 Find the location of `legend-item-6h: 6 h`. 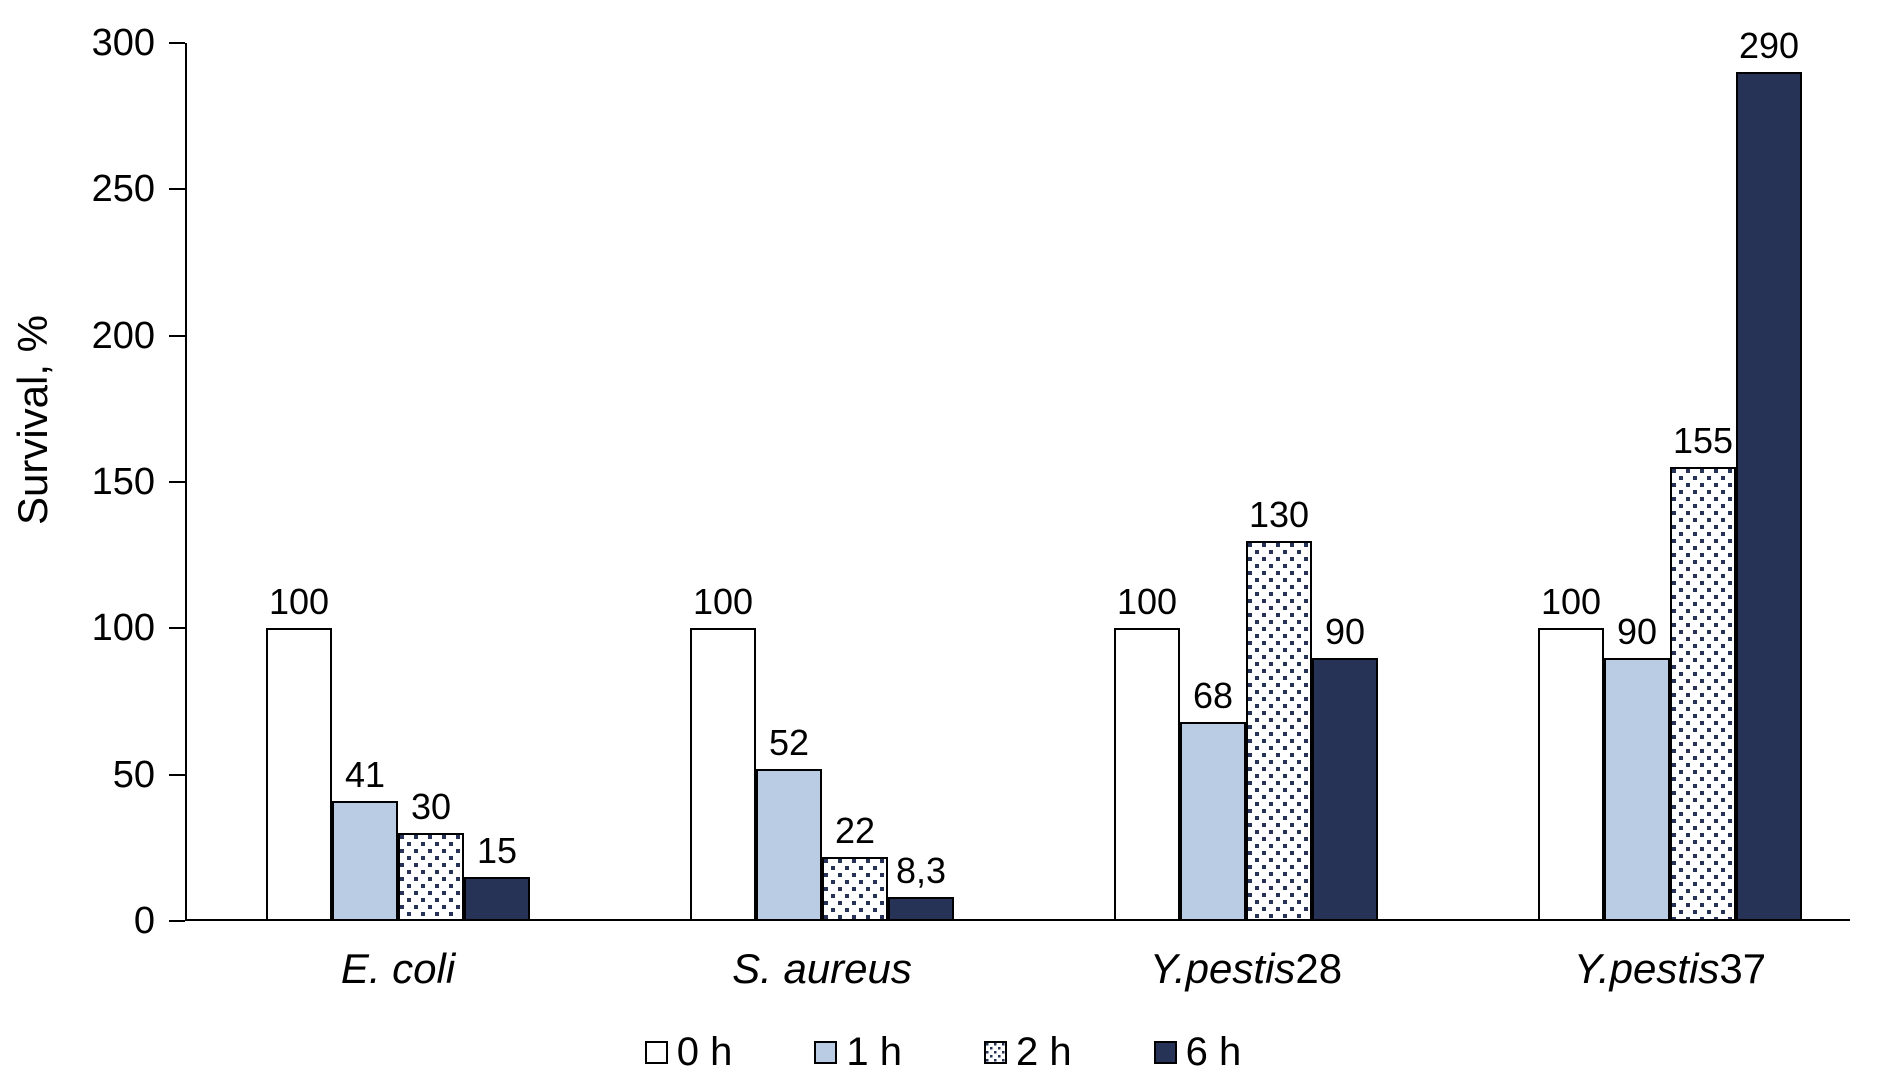

legend-item-6h: 6 h is located at coordinates (1197, 1052).